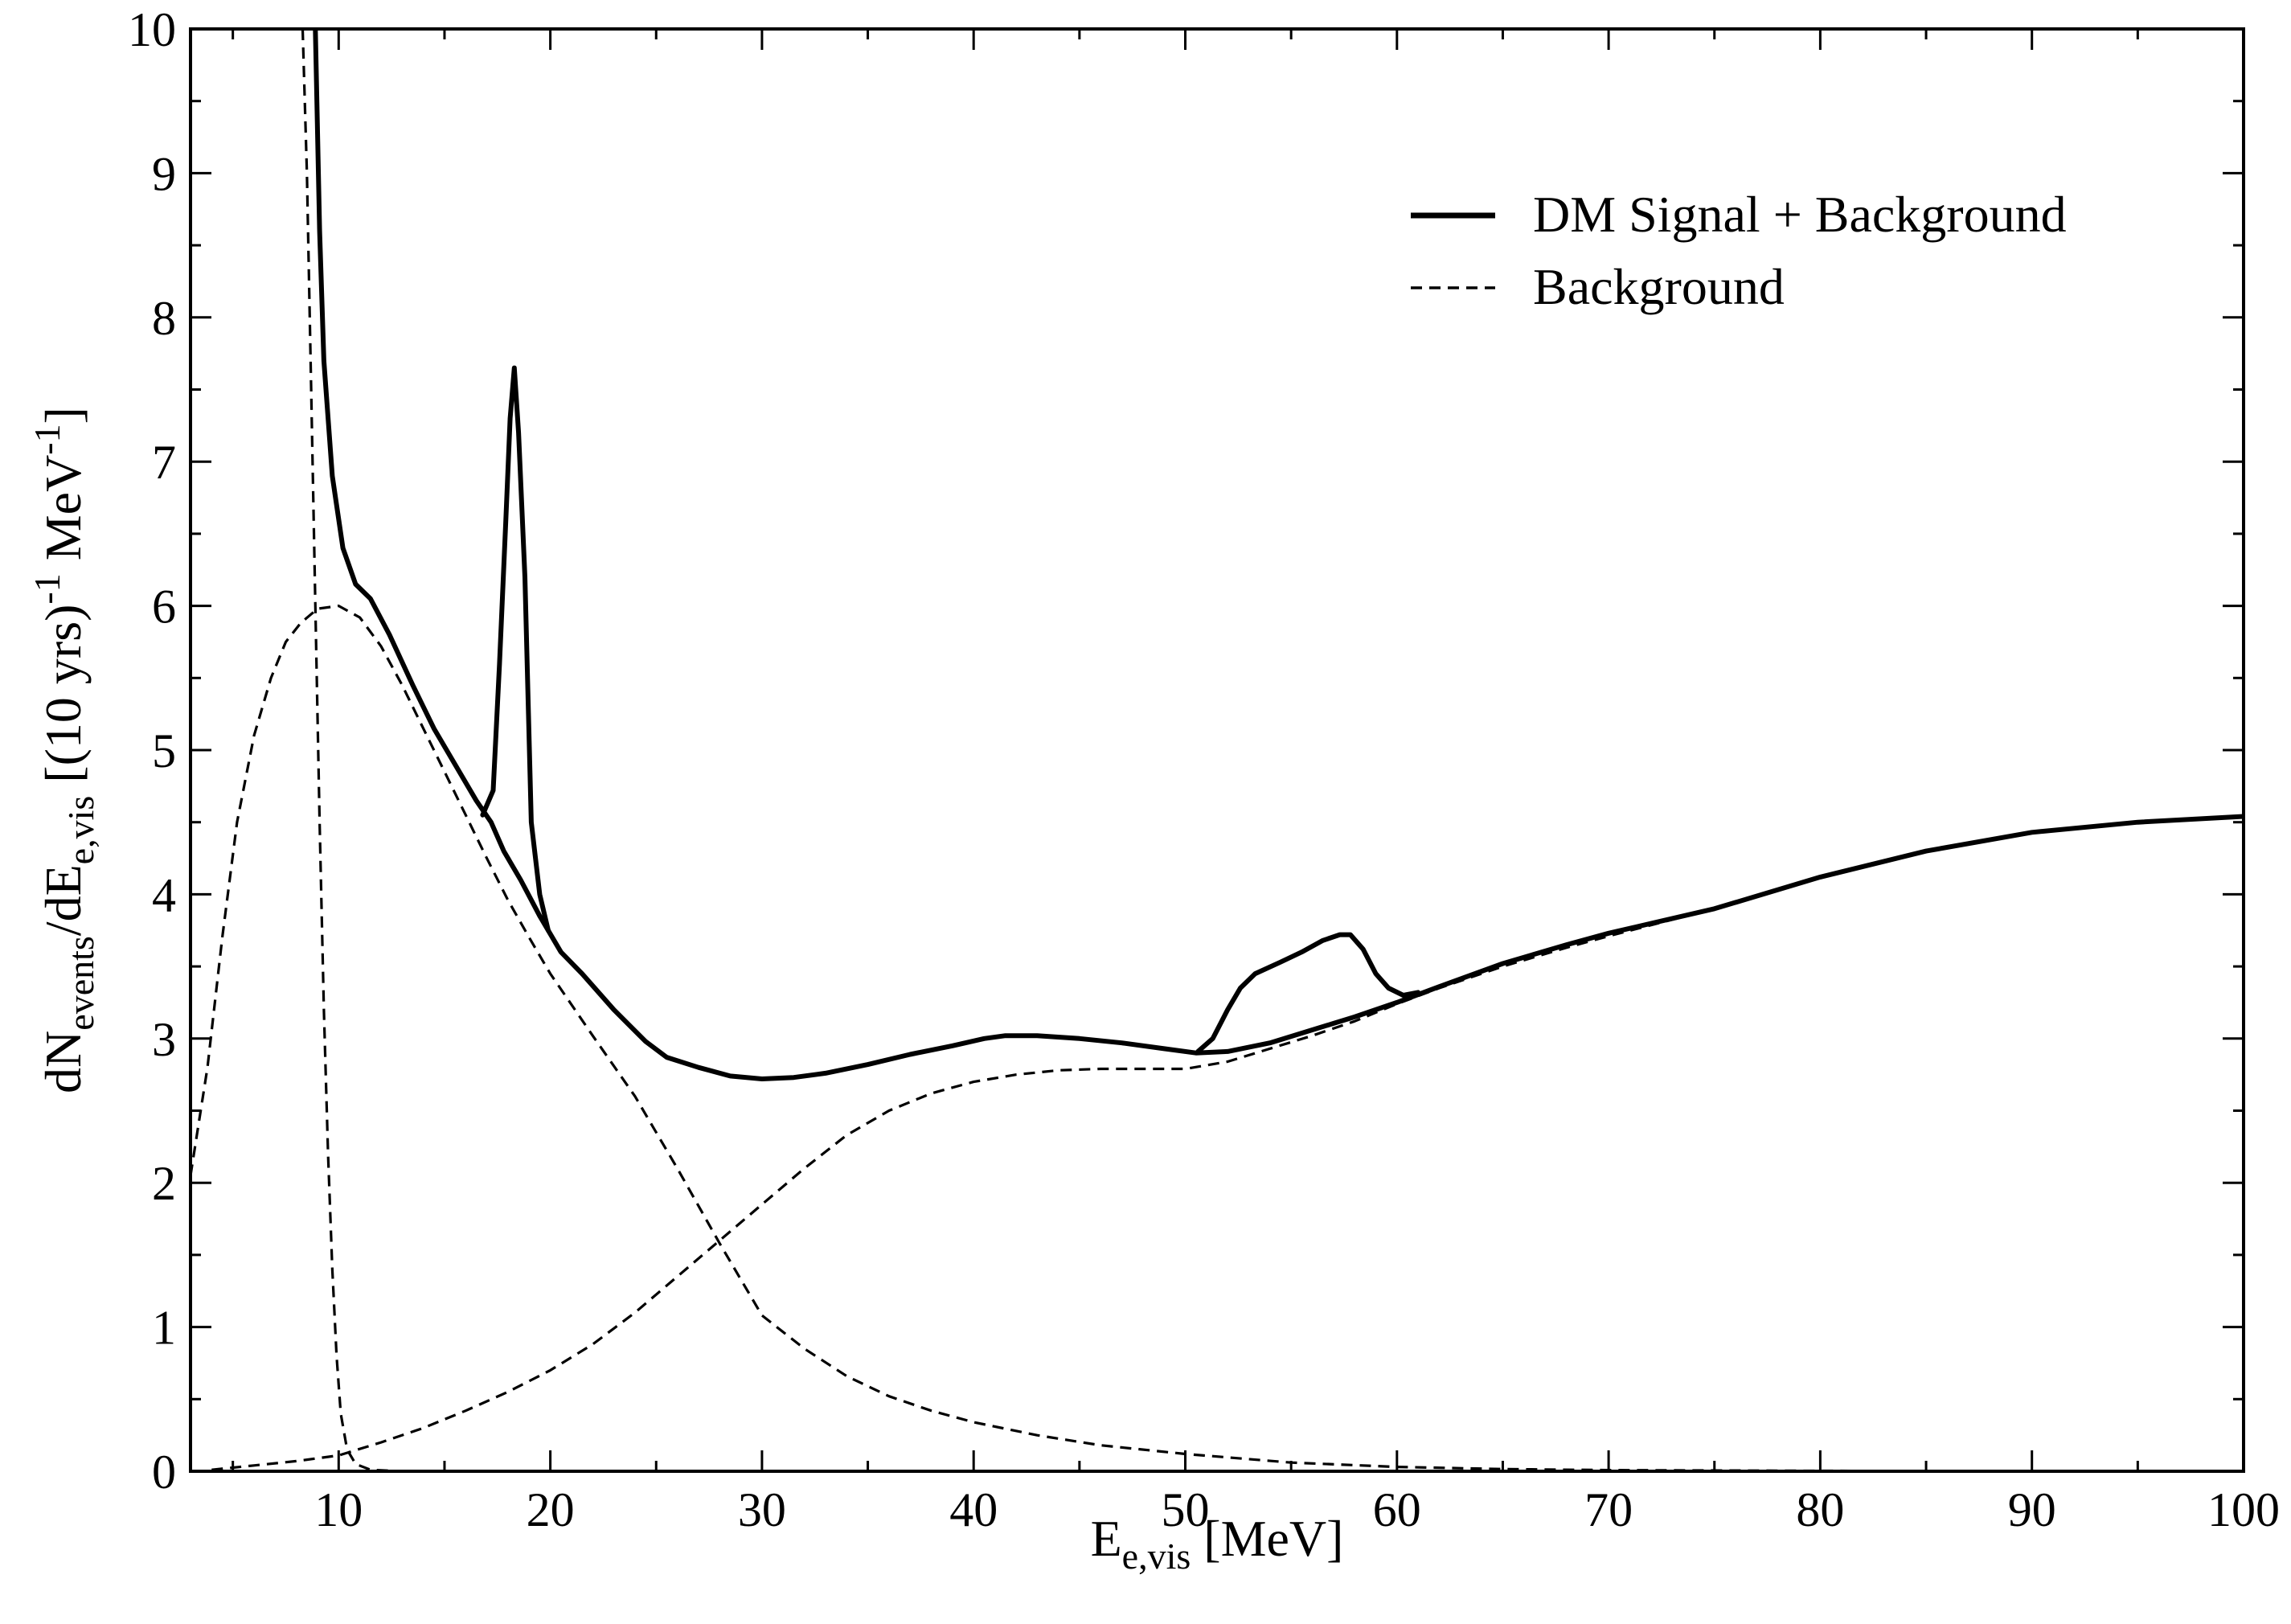 The image size is (2291, 1624). What do you see at coordinates (164, 1473) in the screenshot?
I see `y-tick-label: 0` at bounding box center [164, 1473].